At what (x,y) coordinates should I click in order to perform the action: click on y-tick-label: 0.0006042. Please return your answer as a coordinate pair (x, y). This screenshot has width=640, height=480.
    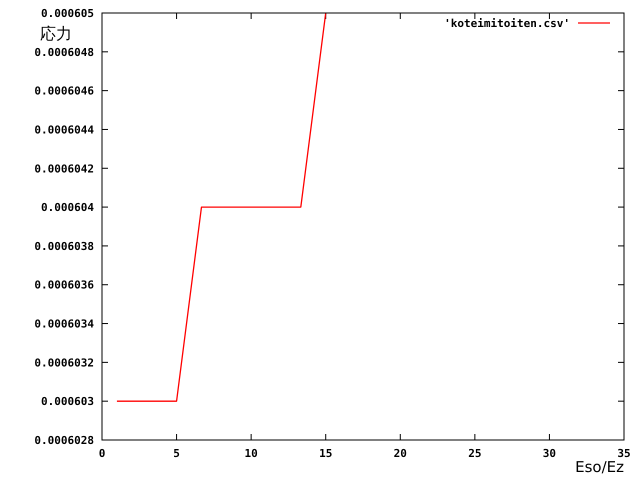
    Looking at the image, I should click on (64, 169).